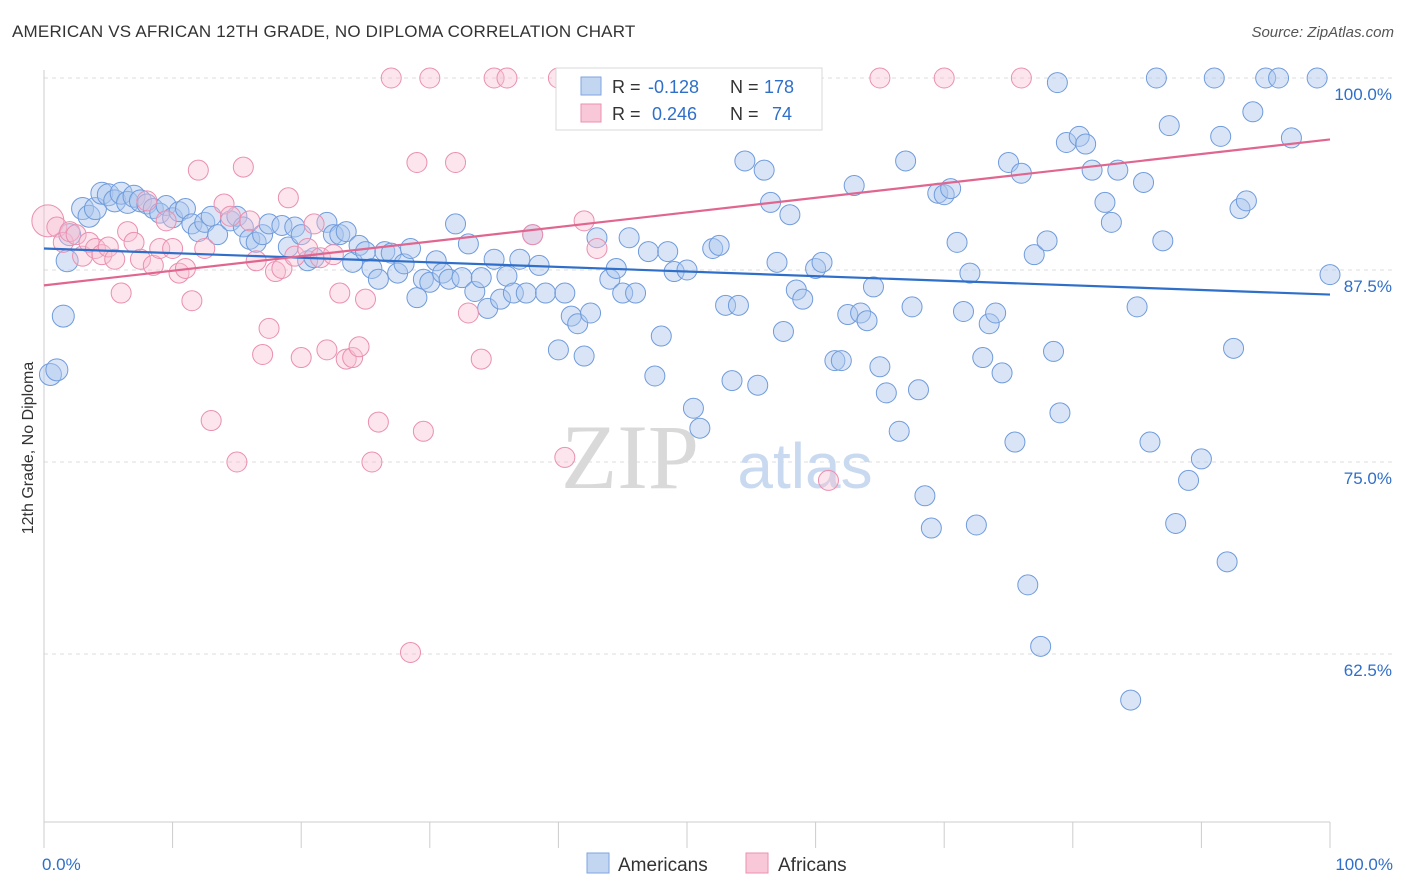 The image size is (1406, 892). What do you see at coordinates (598, 863) in the screenshot?
I see `legend-swatch-series-americans` at bounding box center [598, 863].